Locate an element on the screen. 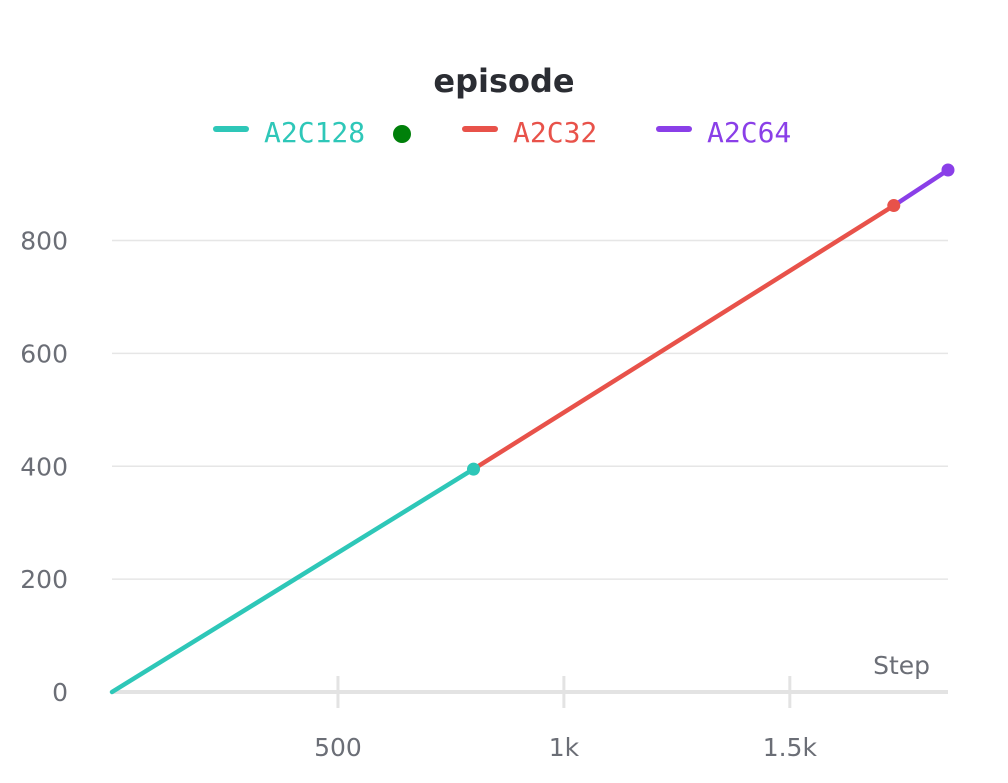 The height and width of the screenshot is (783, 1008). y-tick-label-600: 600 is located at coordinates (44, 353).